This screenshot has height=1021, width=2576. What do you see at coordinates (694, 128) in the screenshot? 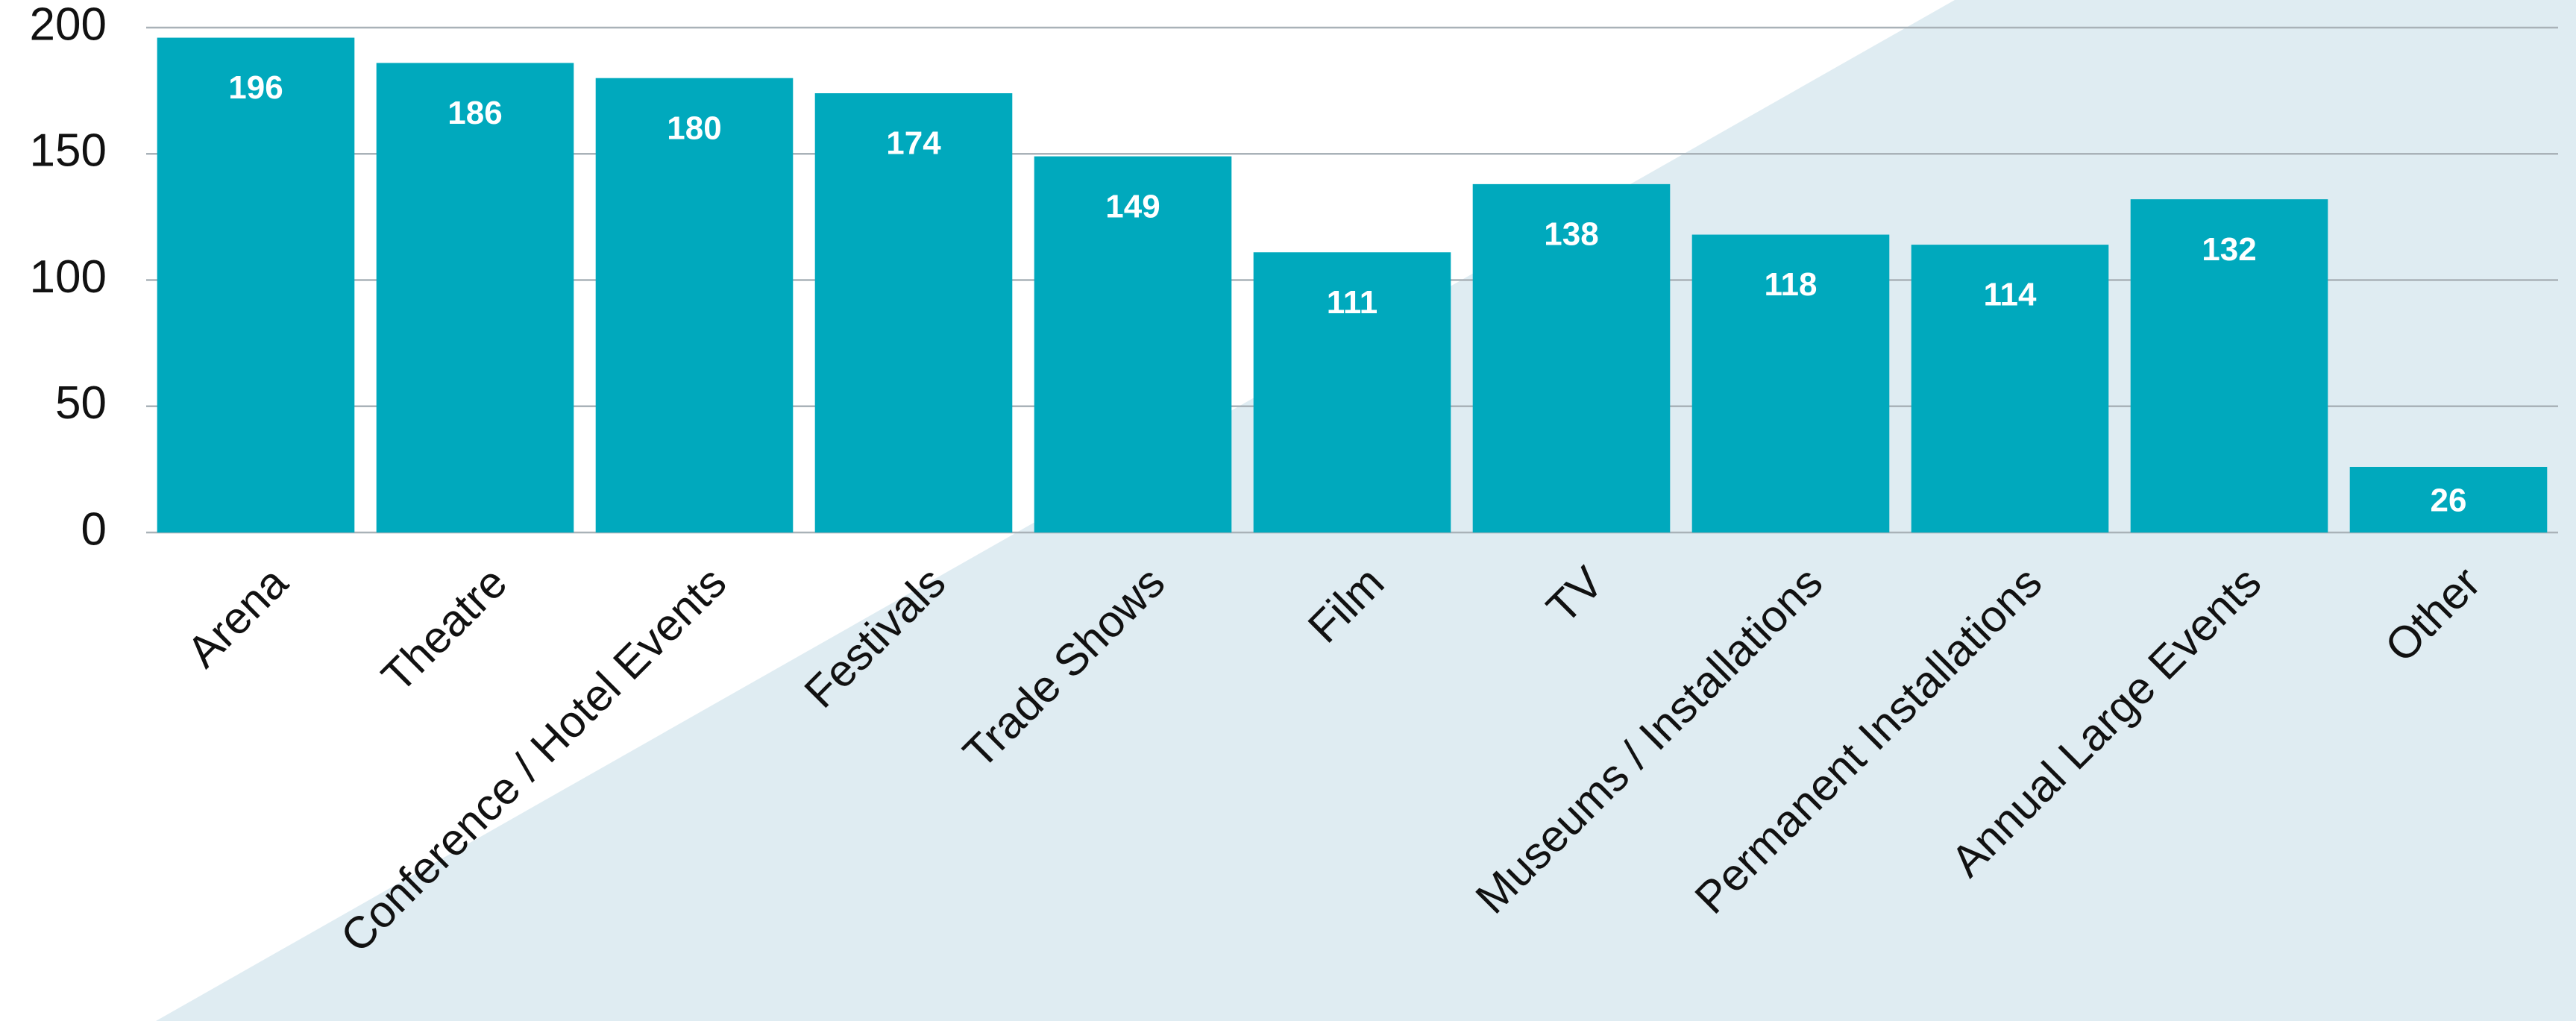
I see `value-label: 180` at bounding box center [694, 128].